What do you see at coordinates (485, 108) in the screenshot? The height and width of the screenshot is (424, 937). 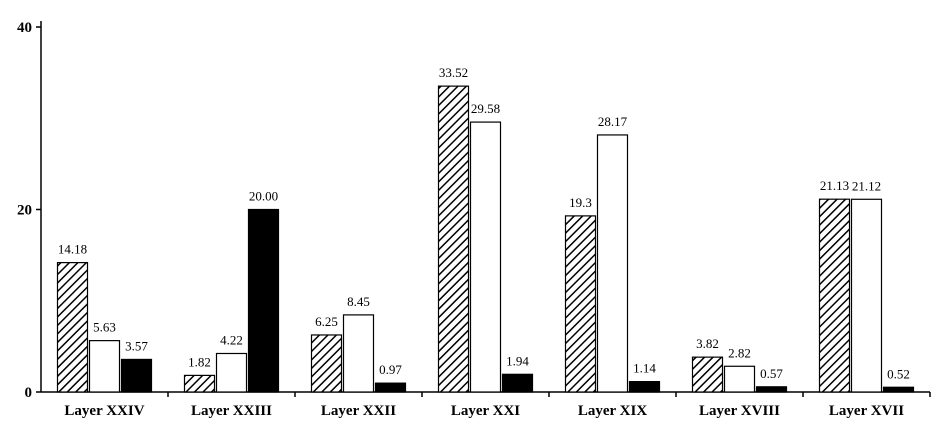 I see `data-label: 29.58` at bounding box center [485, 108].